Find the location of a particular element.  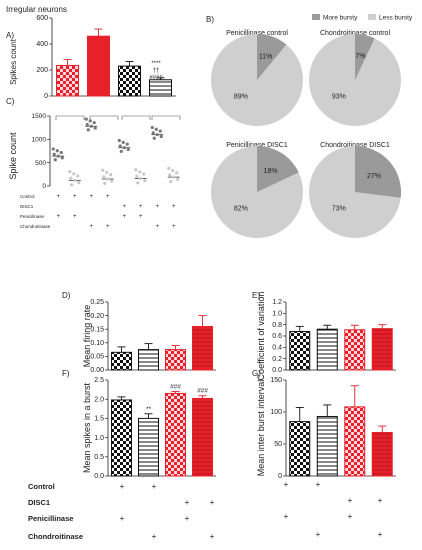

treatment-label: Penicillinase is located at coordinates (50, 518).